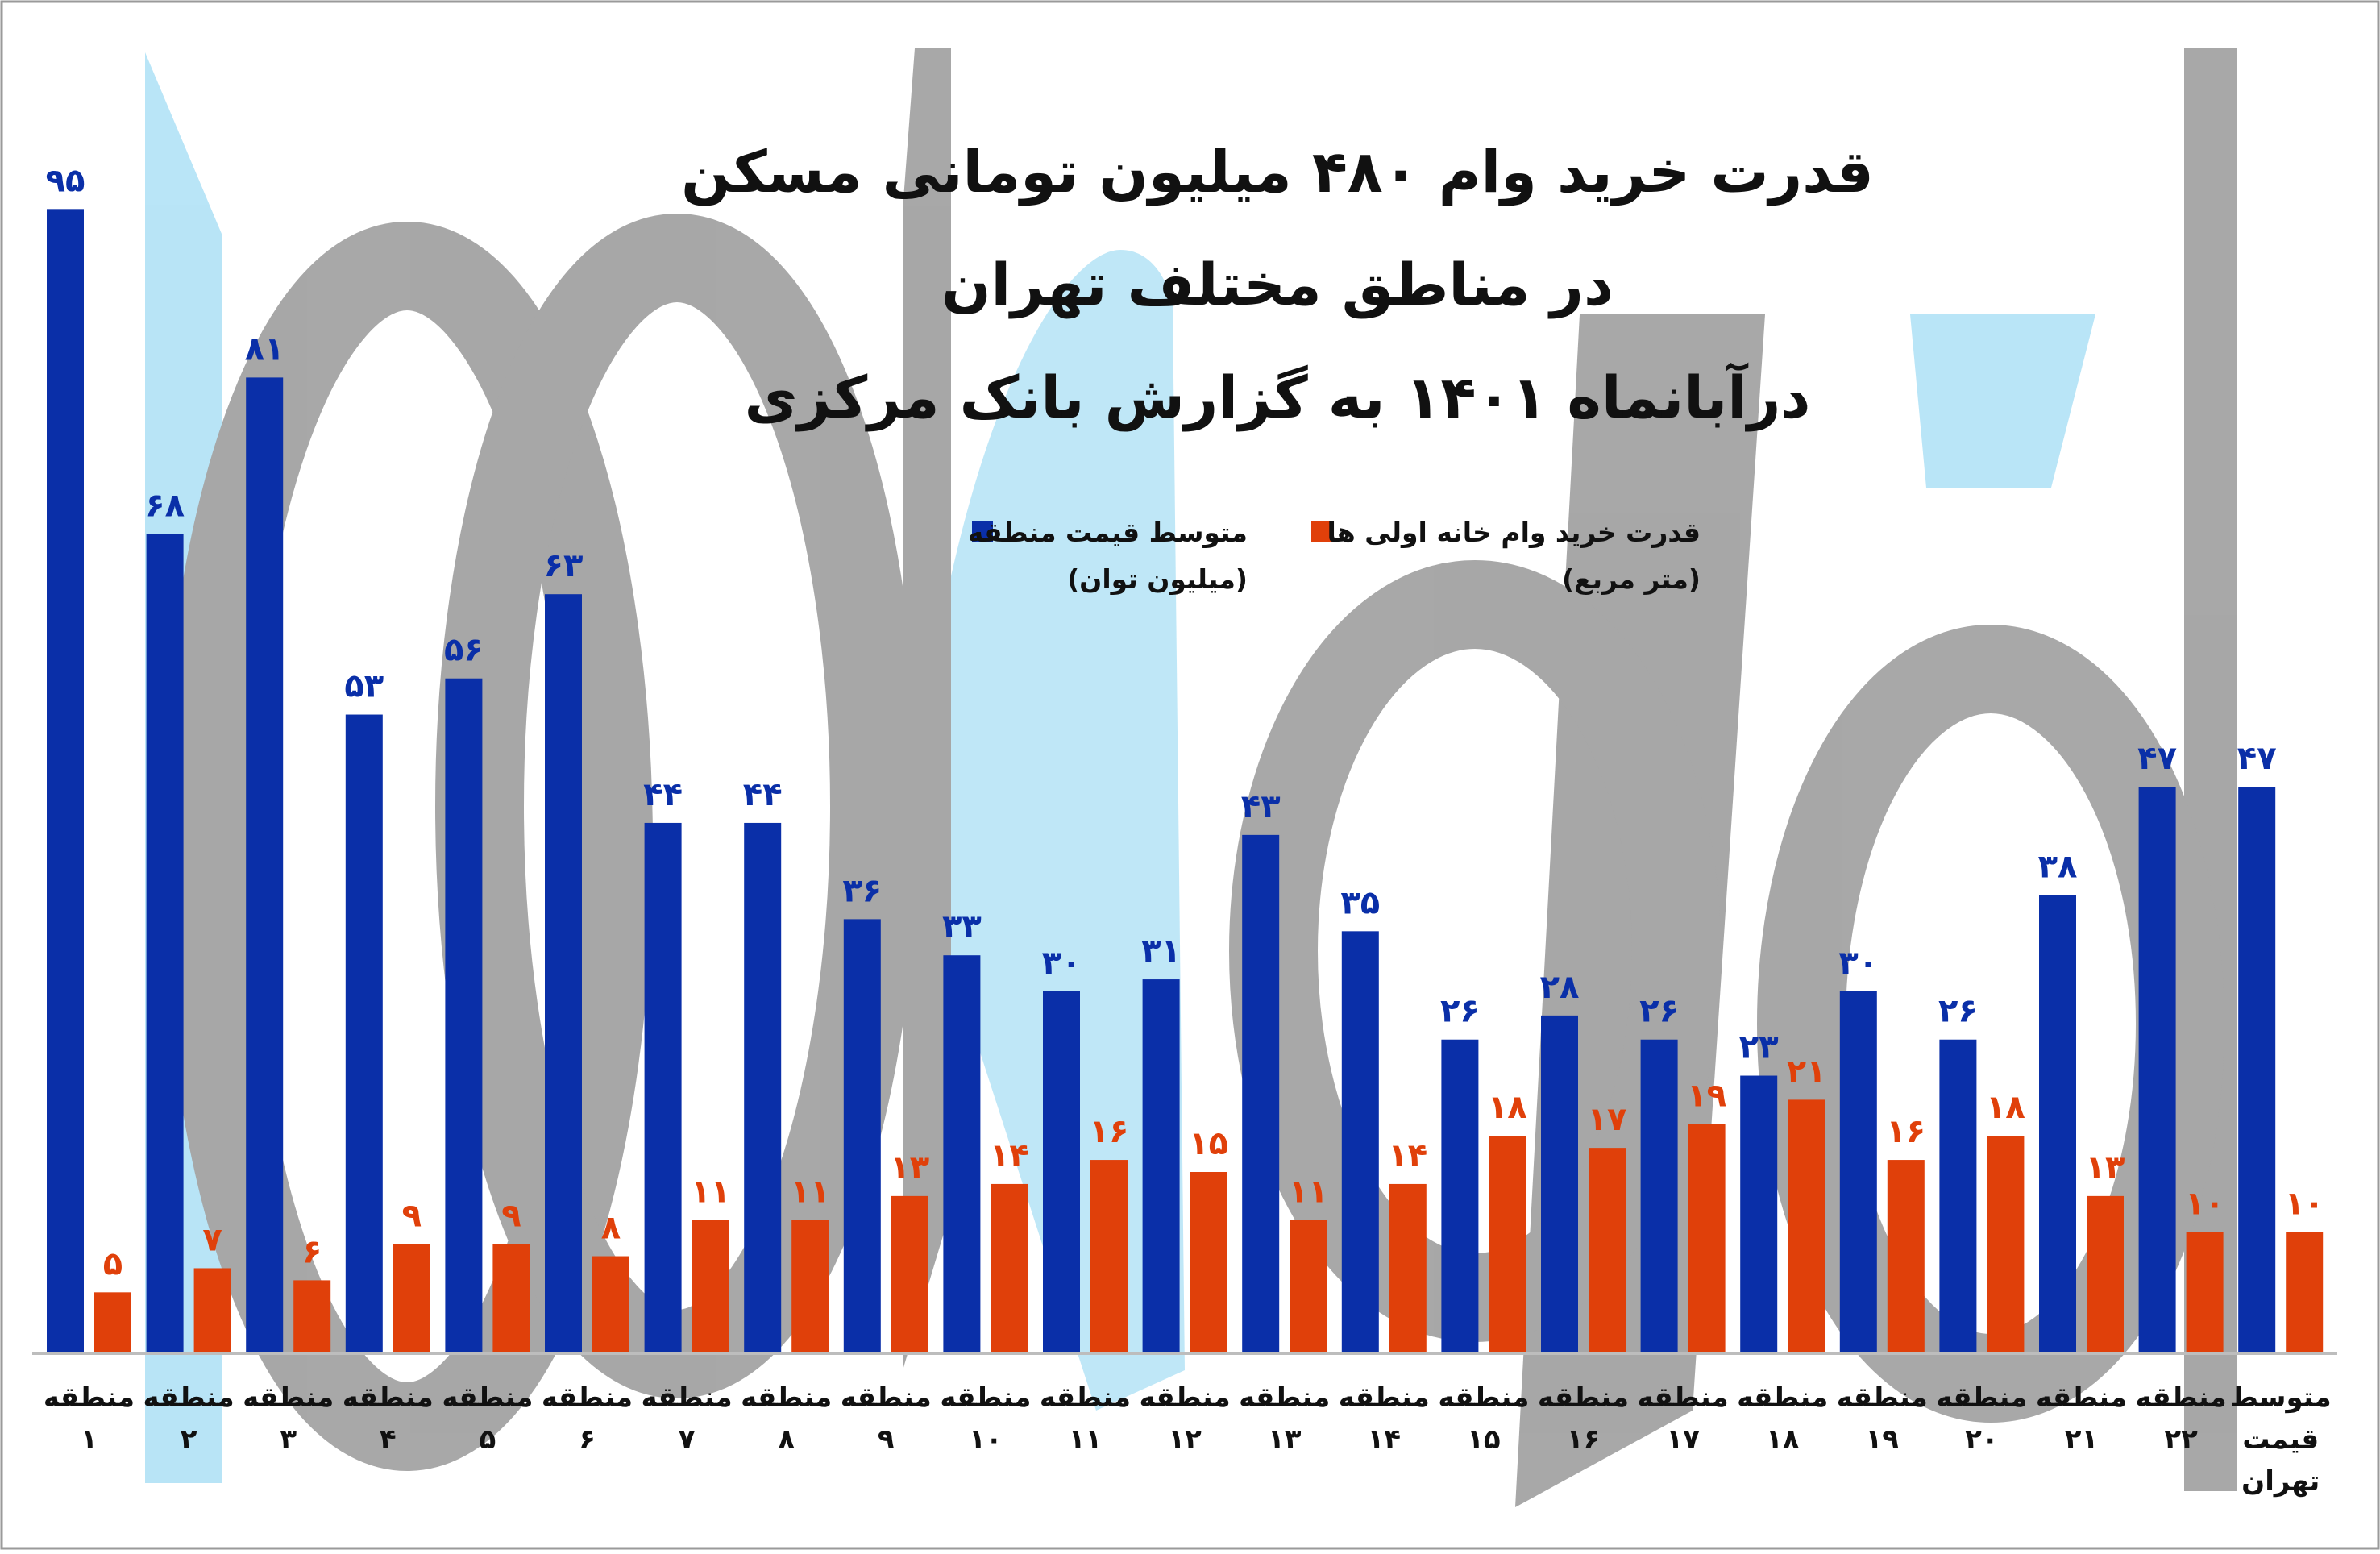 This screenshot has width=2380, height=1554. I want to click on value-label-purchasing-power-21: ۱۳, so click(2106, 1167).